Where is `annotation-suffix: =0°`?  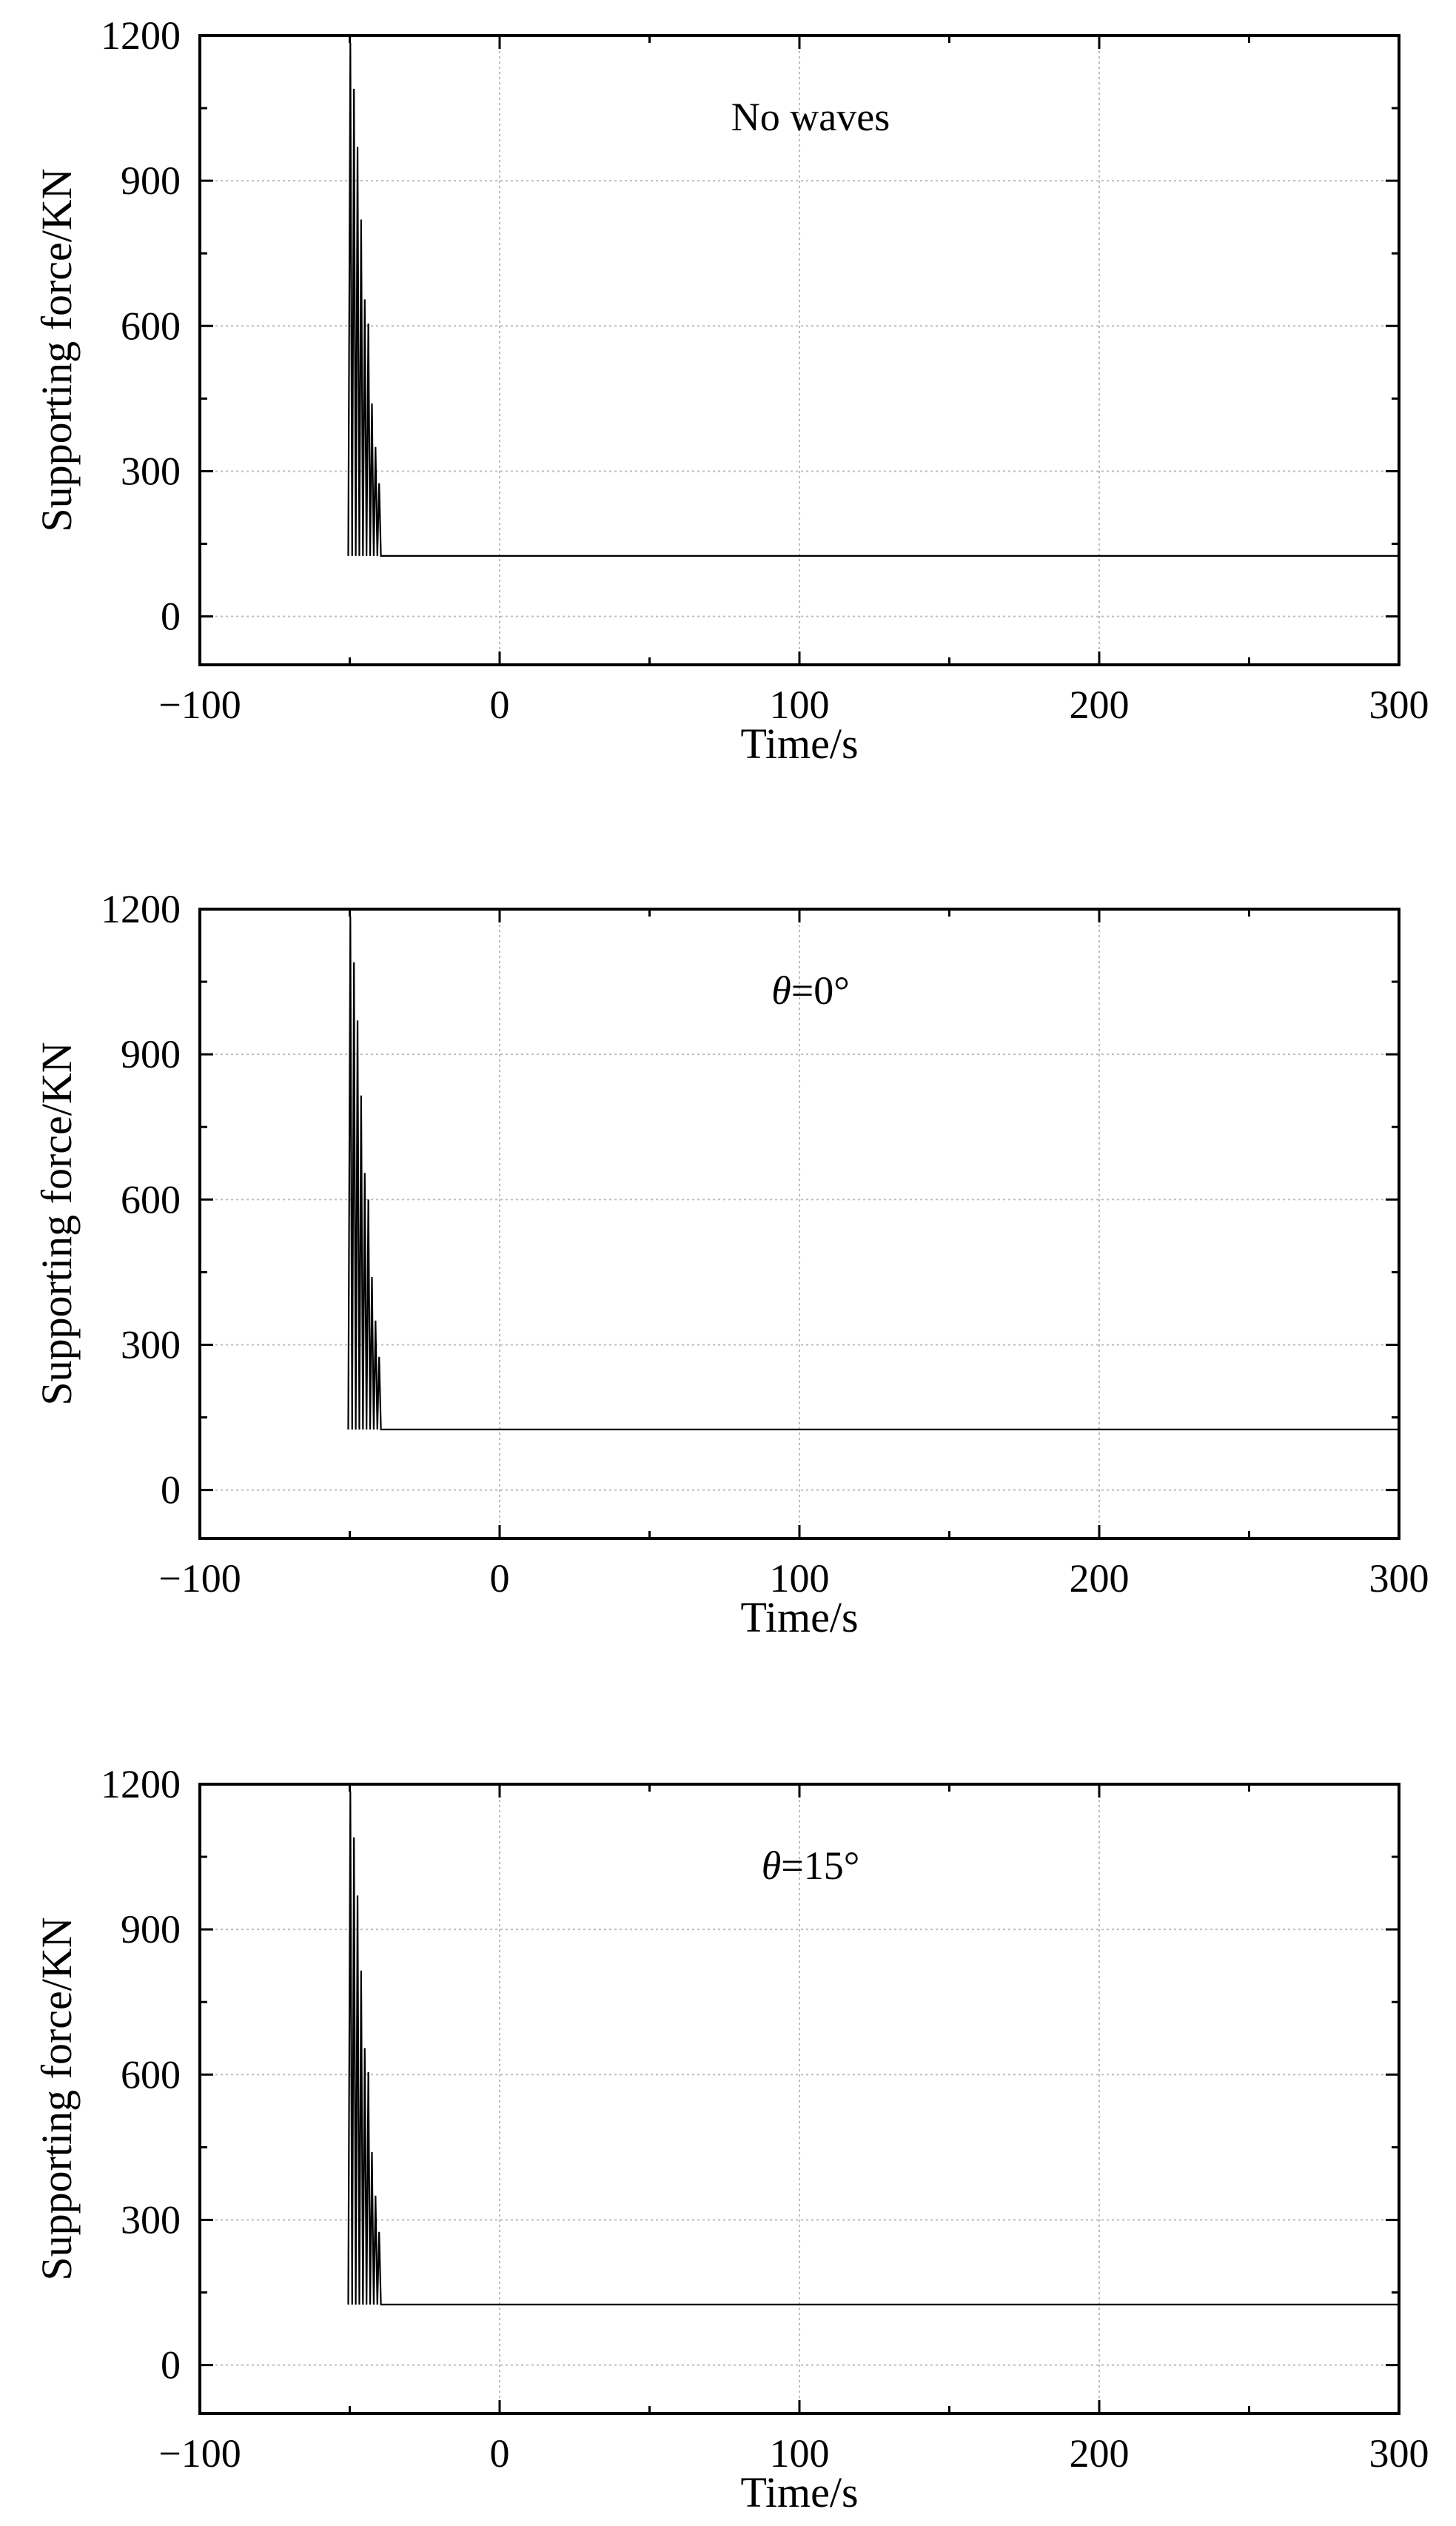
annotation-suffix: =0° is located at coordinates (820, 990).